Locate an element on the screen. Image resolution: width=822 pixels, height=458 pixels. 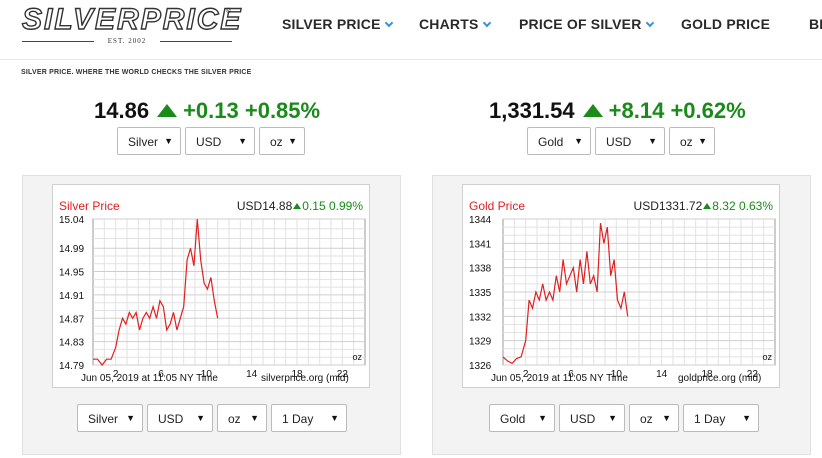
silver-currency-select: USD ▼ is located at coordinates (220, 141).